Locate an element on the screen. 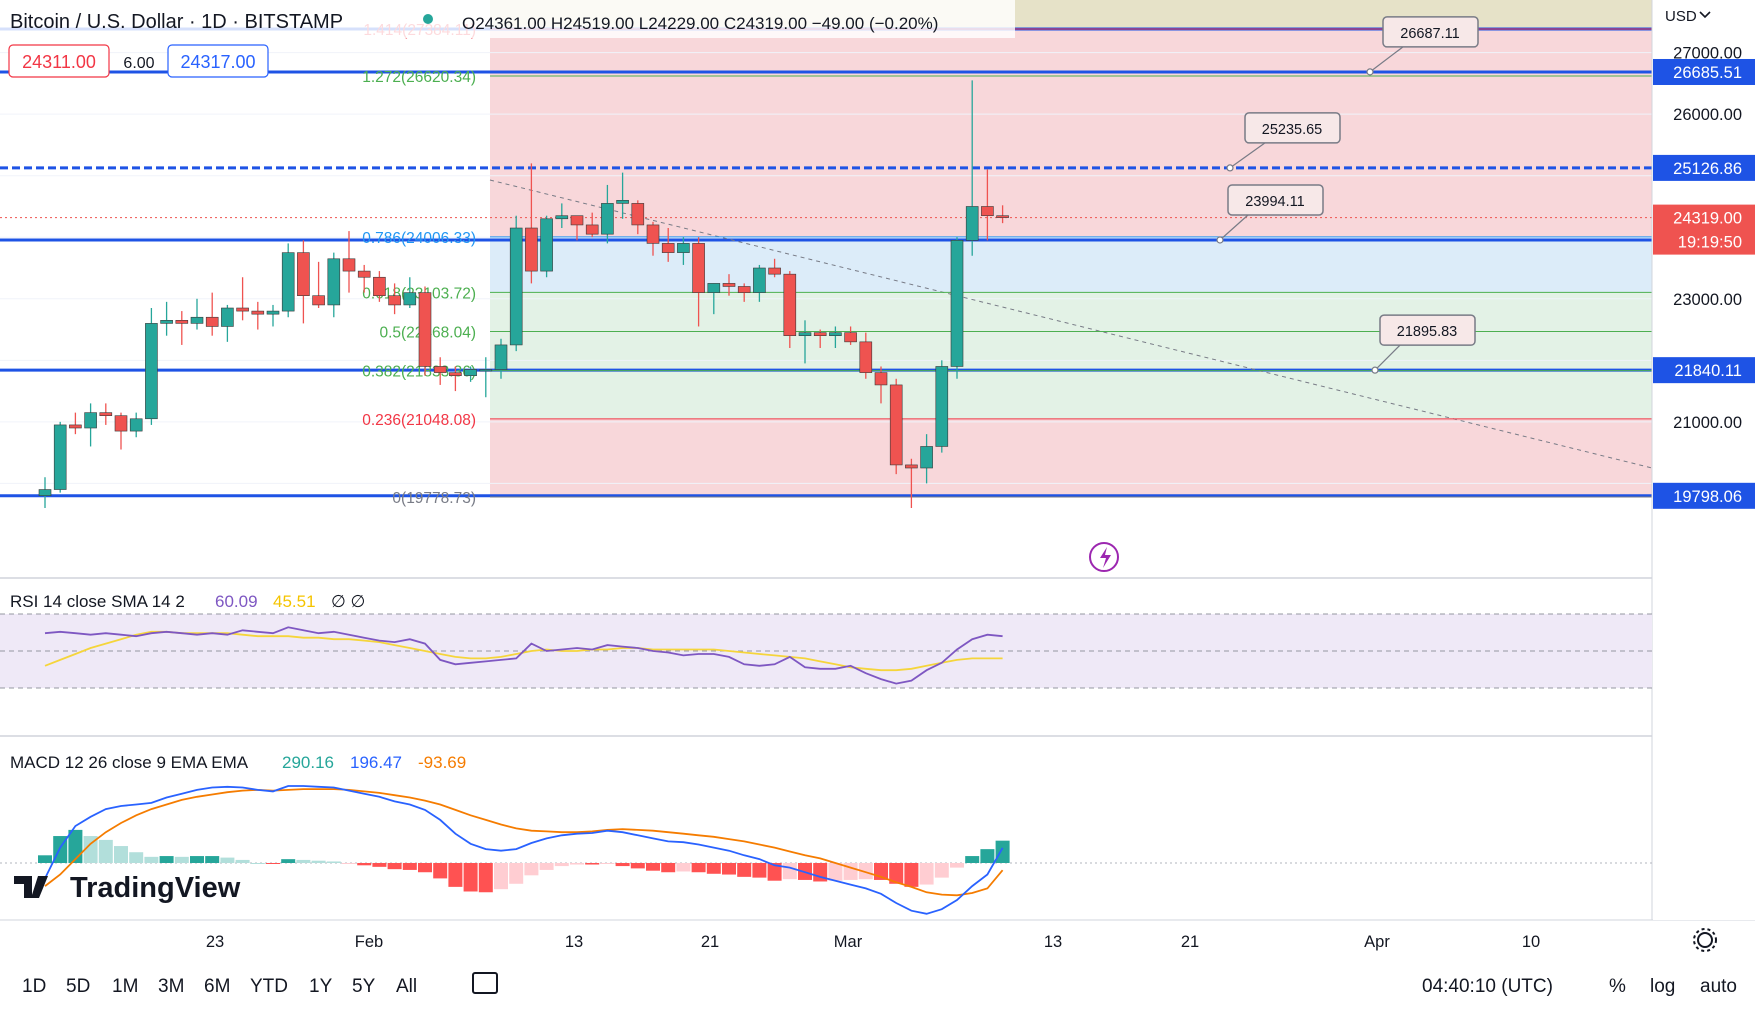 The height and width of the screenshot is (1017, 1755). bid-ask-widget: 24311.00 6.00 24317.00 is located at coordinates (138, 61).